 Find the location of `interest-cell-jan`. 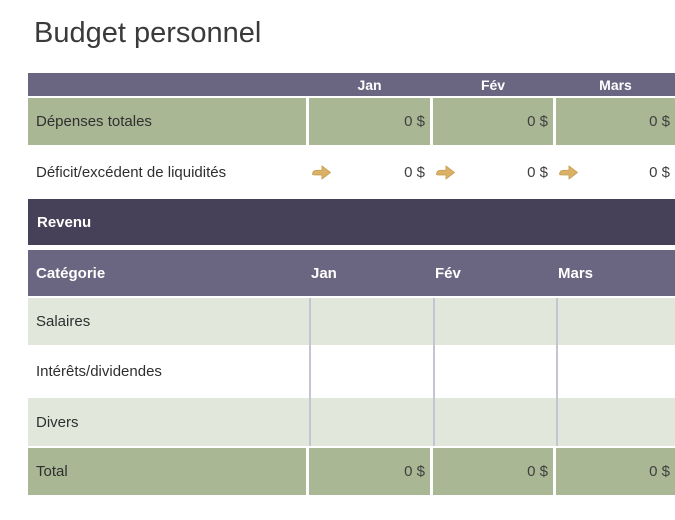

interest-cell-jan is located at coordinates (371, 371).